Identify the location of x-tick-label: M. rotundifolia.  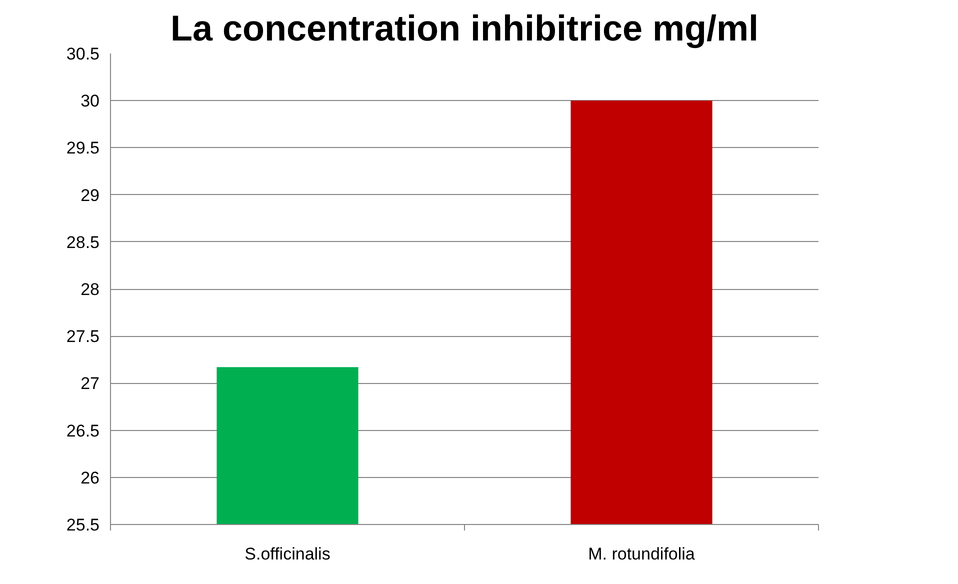
(642, 554).